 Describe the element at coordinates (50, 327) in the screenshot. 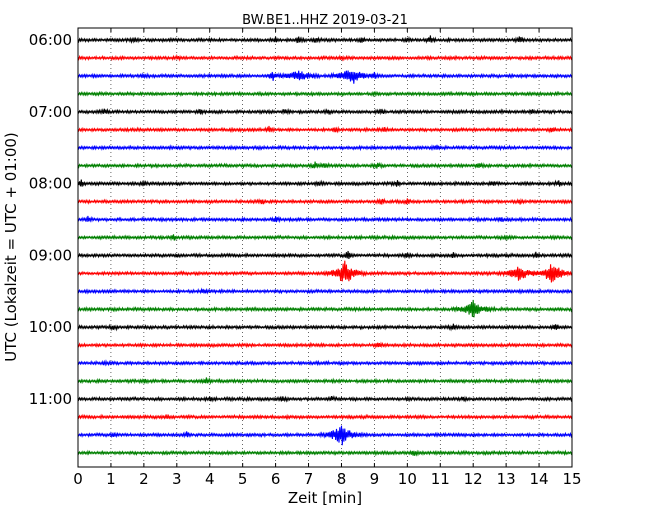

I see `y-tick-label: 10:00` at that location.